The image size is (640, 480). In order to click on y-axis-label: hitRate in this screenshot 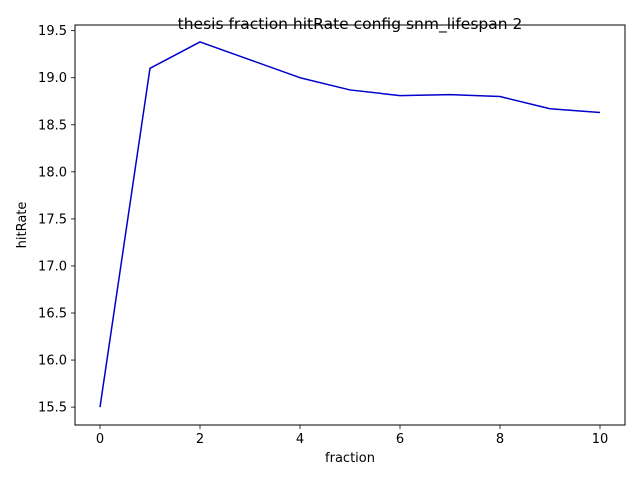, I will do `click(22, 225)`.